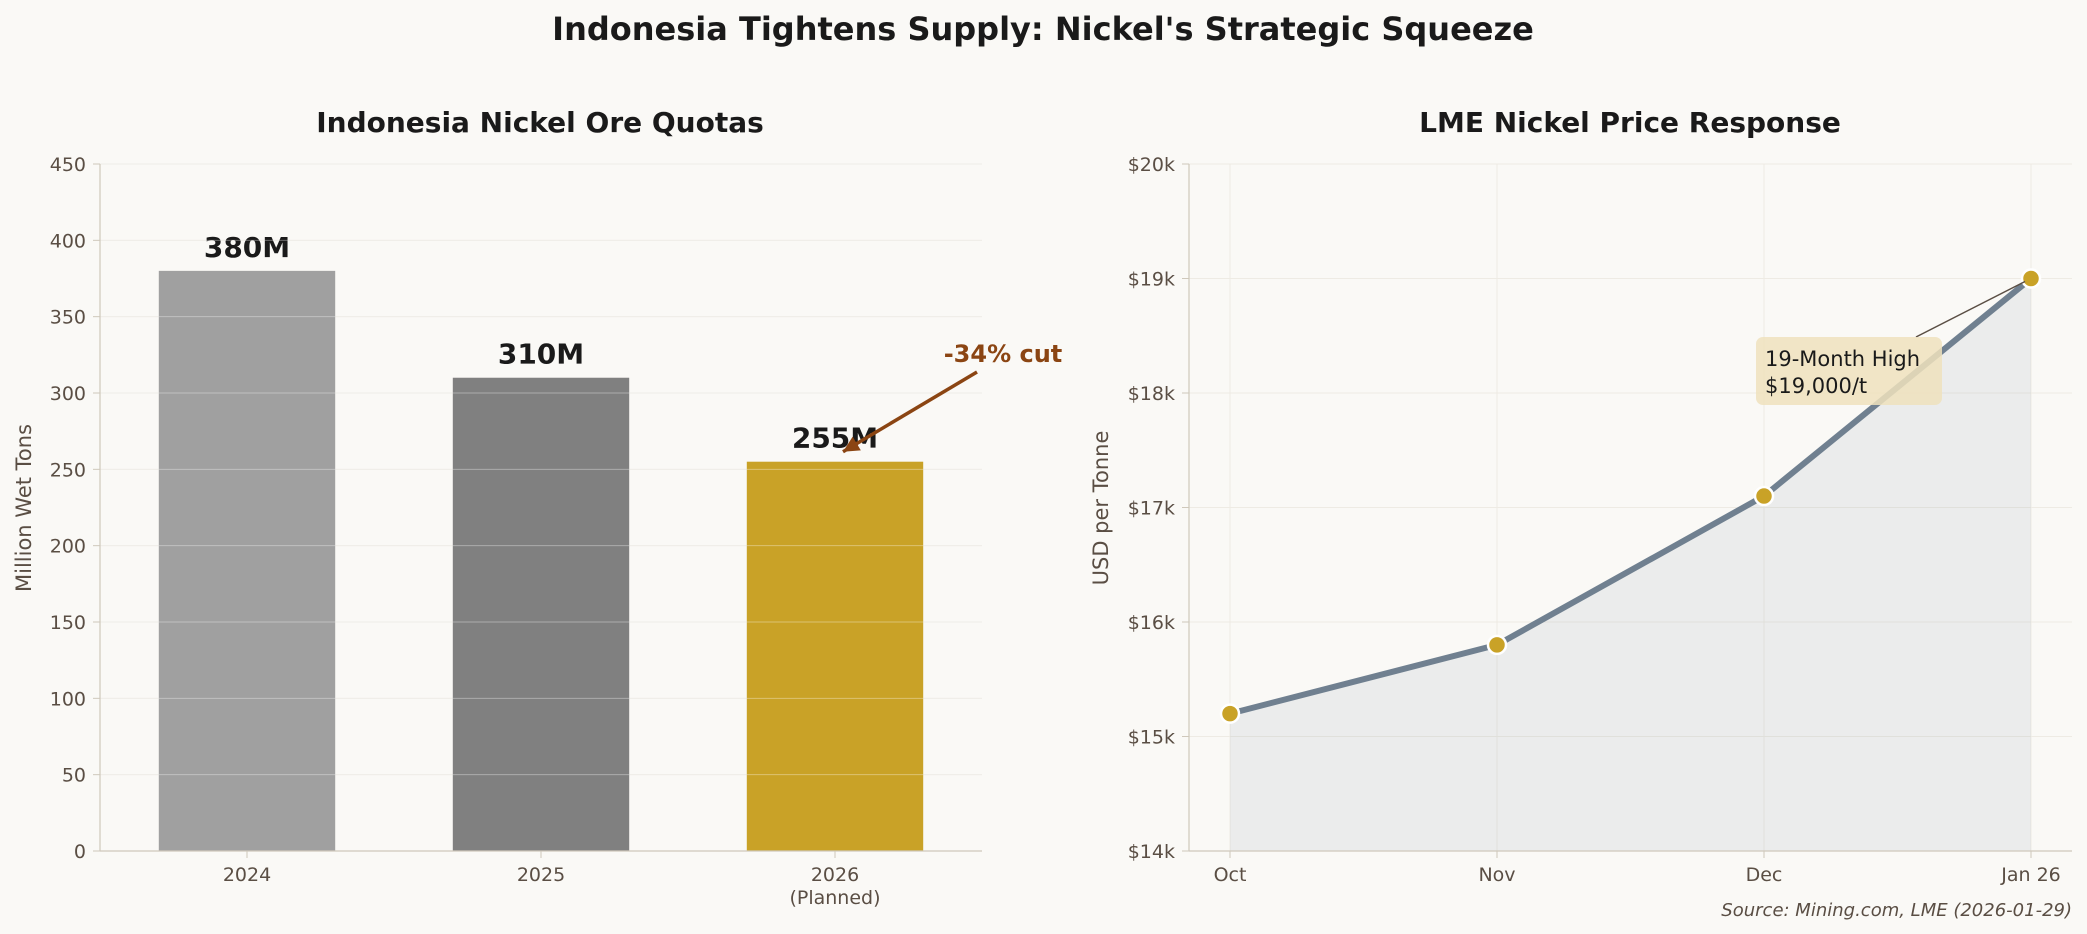  What do you see at coordinates (1151, 623) in the screenshot?
I see `price-y-tick-label: $16k` at bounding box center [1151, 623].